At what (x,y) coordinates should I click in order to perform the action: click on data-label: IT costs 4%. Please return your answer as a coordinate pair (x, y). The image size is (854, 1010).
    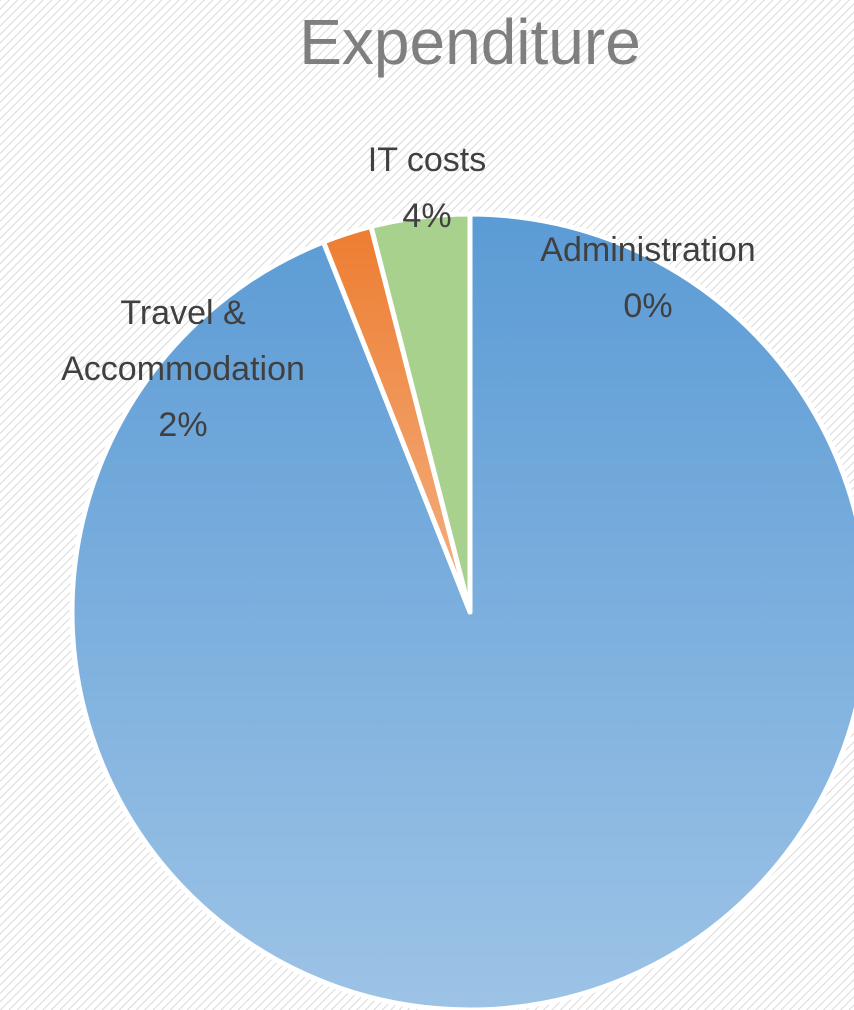
    Looking at the image, I should click on (427, 188).